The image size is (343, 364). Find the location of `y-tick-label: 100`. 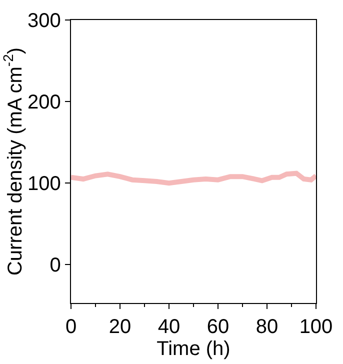

y-tick-label: 100 is located at coordinates (44, 184).